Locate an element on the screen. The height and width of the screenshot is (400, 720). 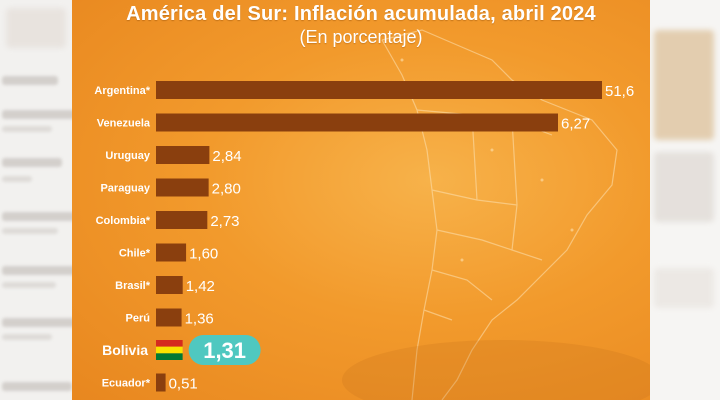
bar-paraguay is located at coordinates (182, 187).